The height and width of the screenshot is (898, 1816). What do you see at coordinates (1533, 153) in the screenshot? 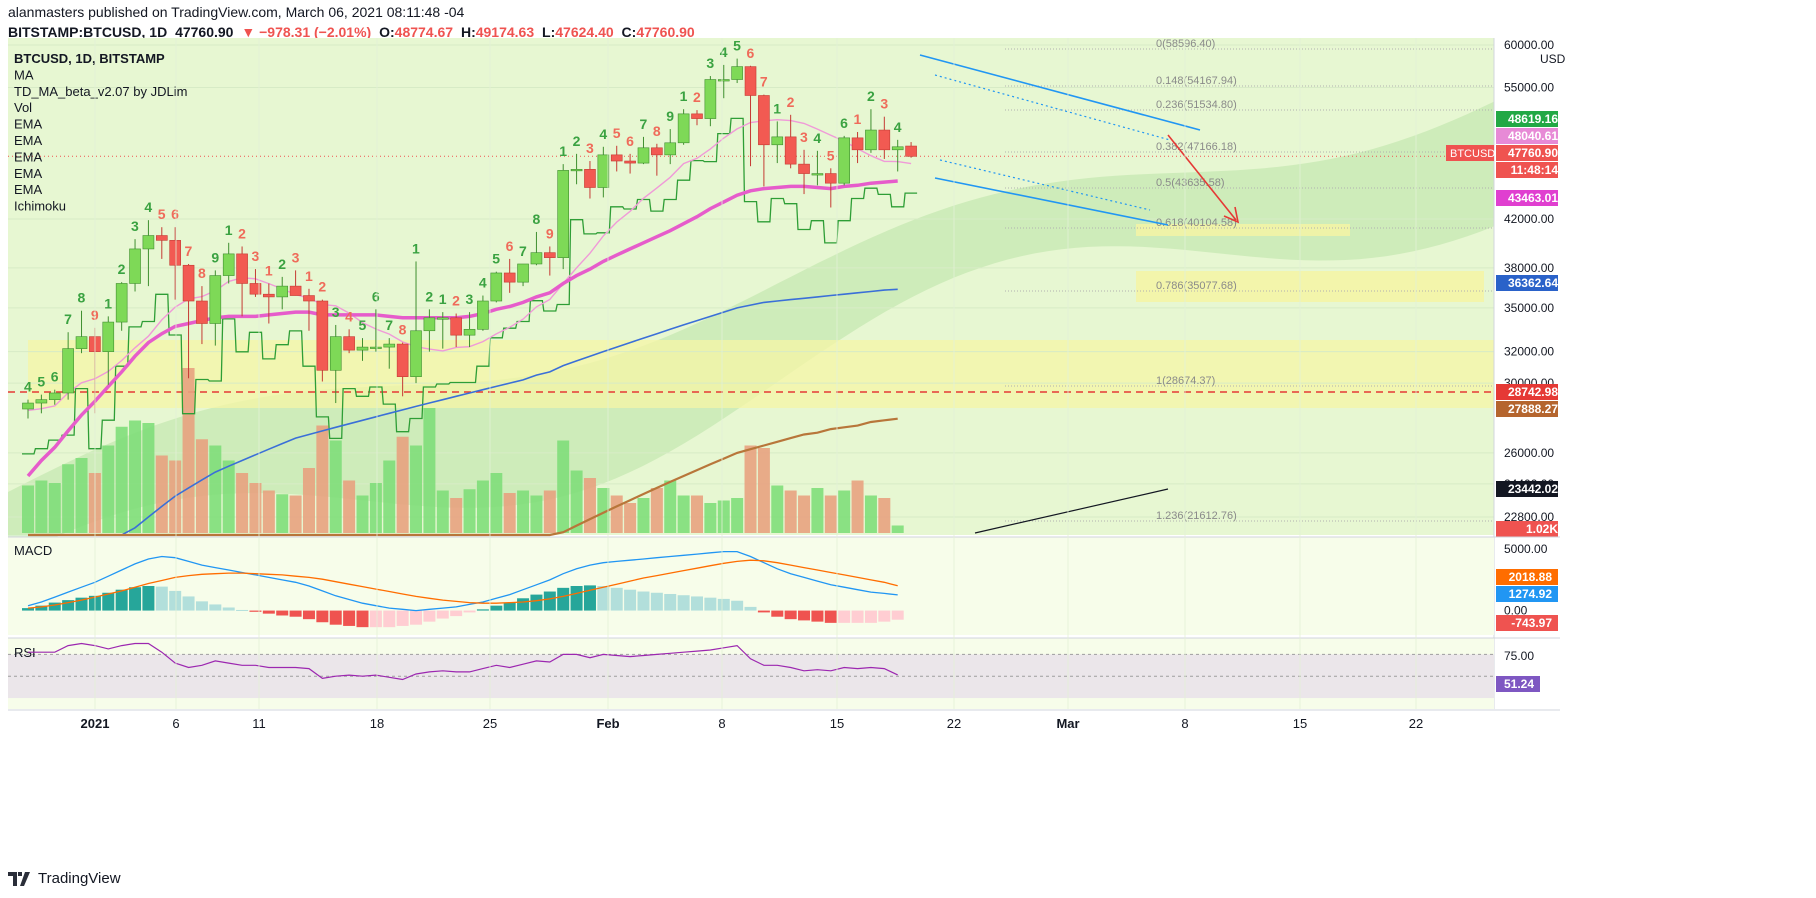
I see `price-tag-label: 47760.90` at bounding box center [1533, 153].